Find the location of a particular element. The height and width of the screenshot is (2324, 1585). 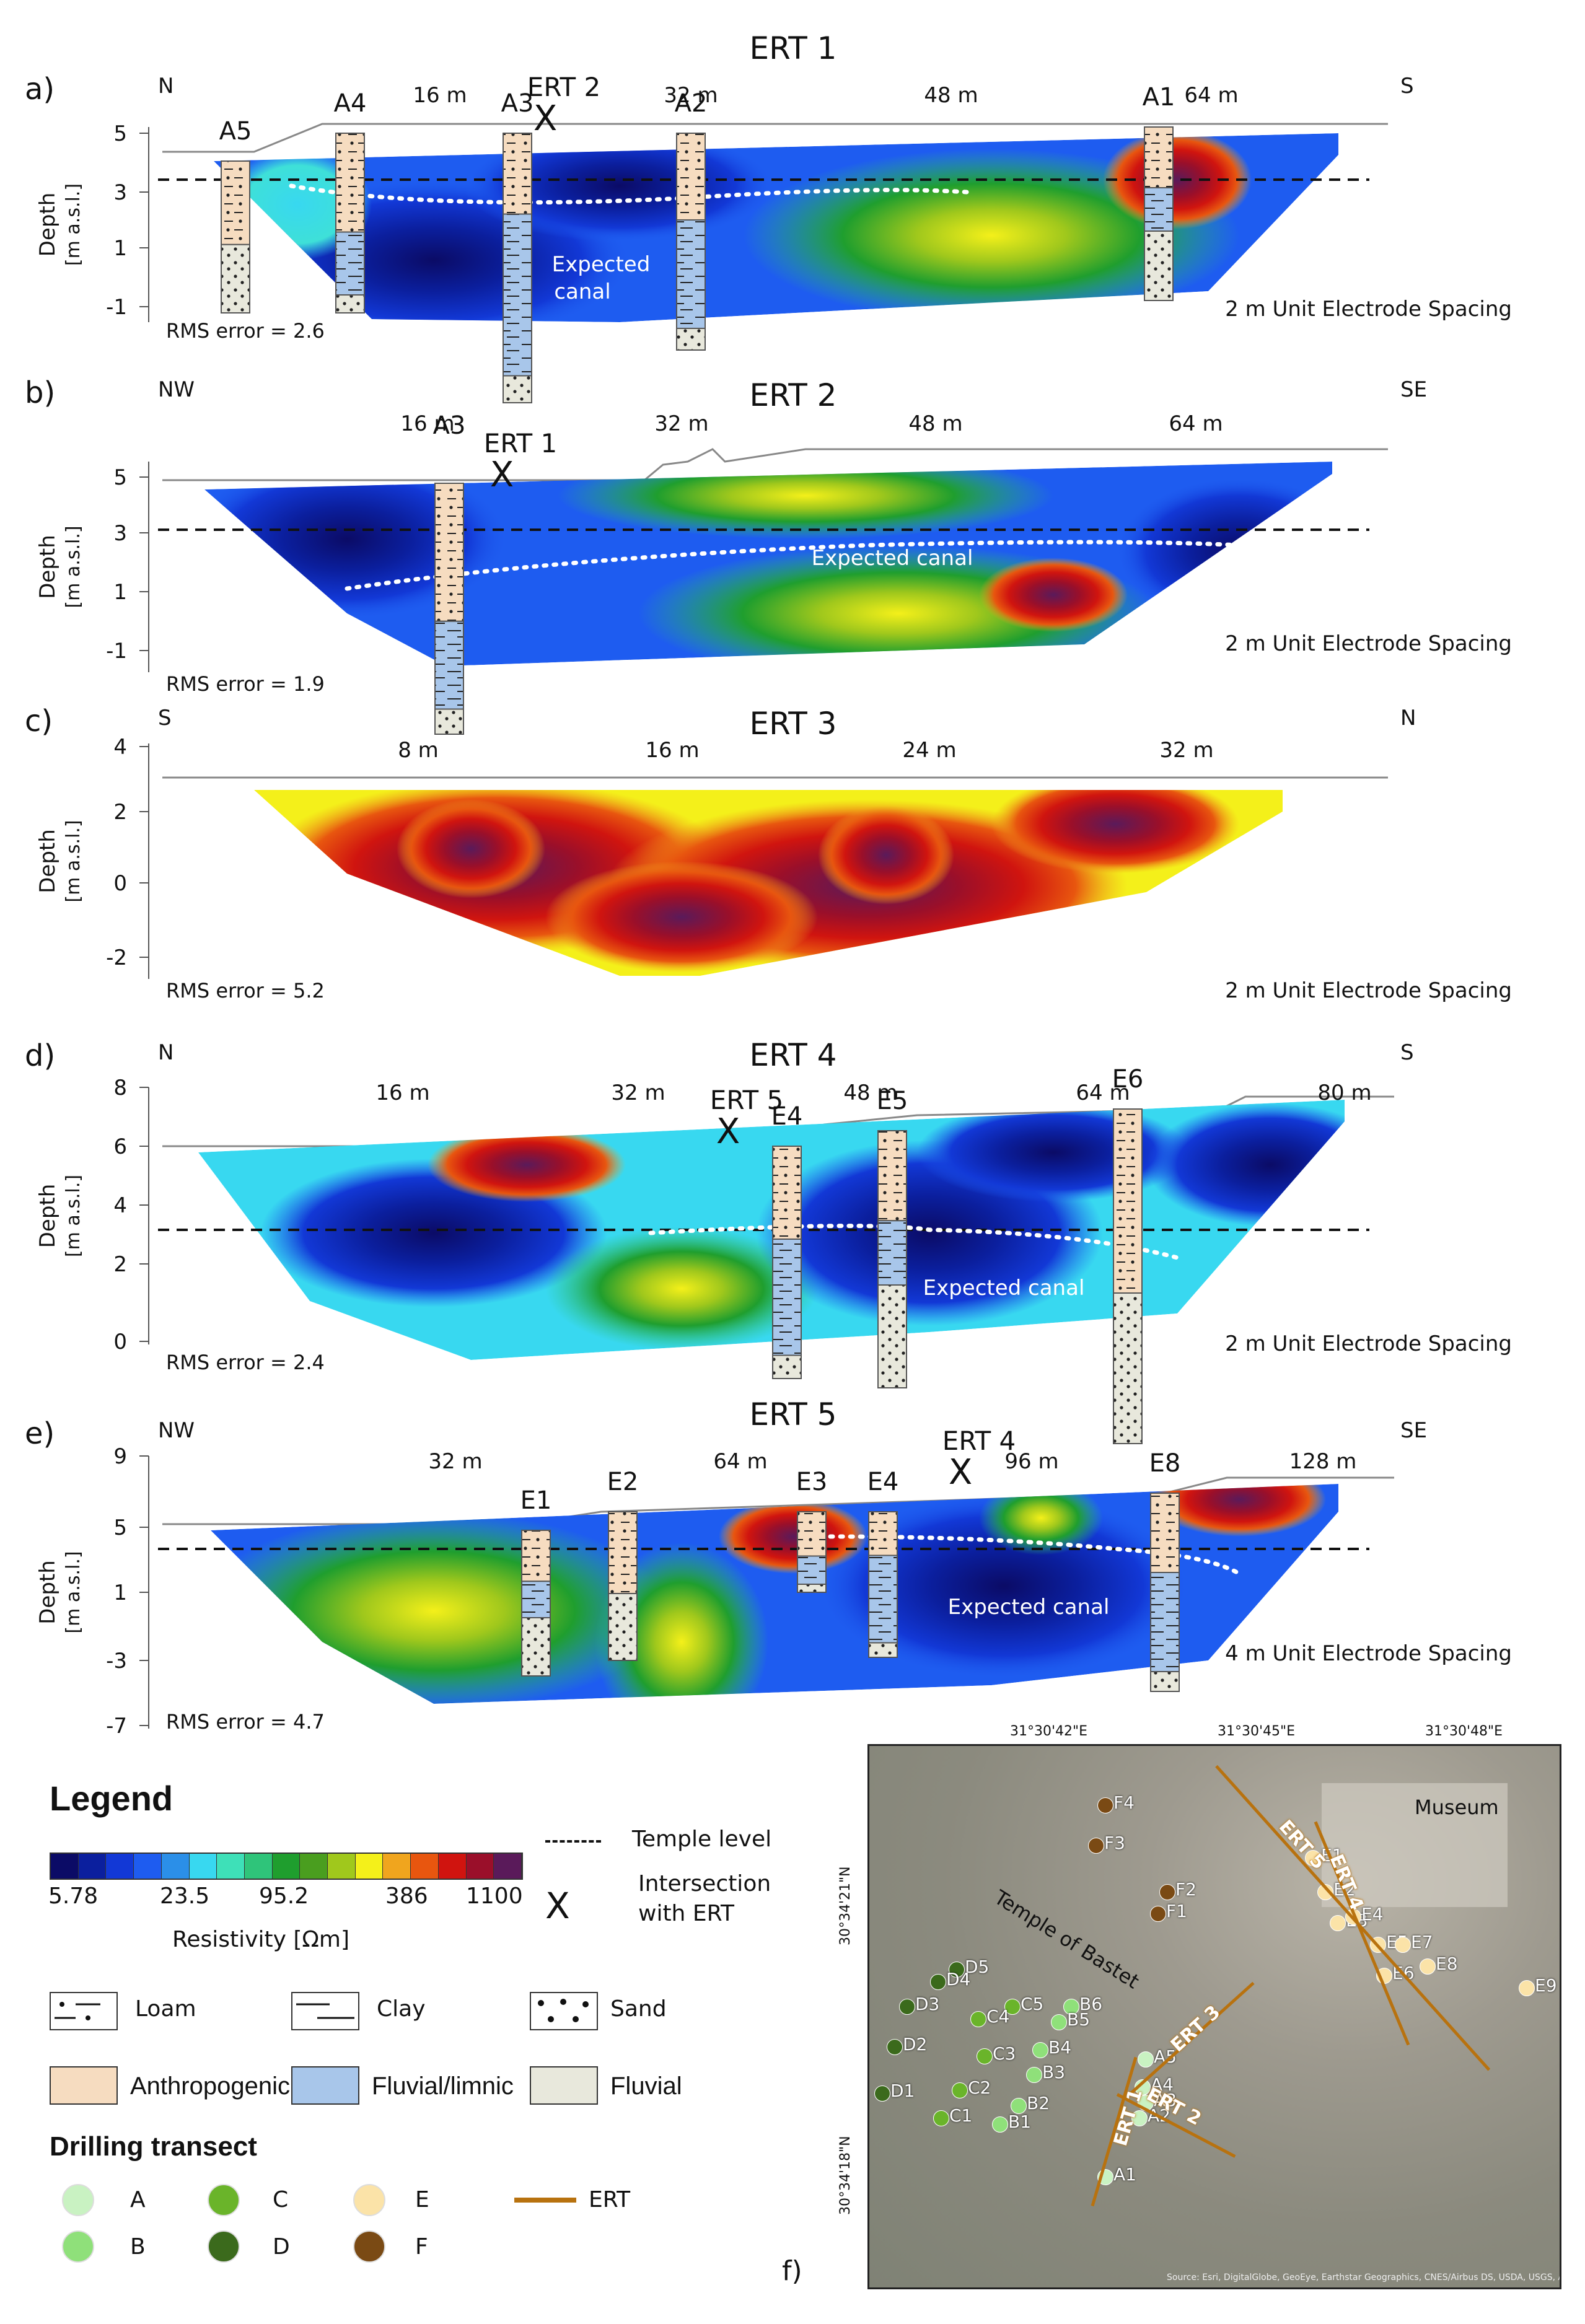

y-axis-label: Depth is located at coordinates (47, 1216).